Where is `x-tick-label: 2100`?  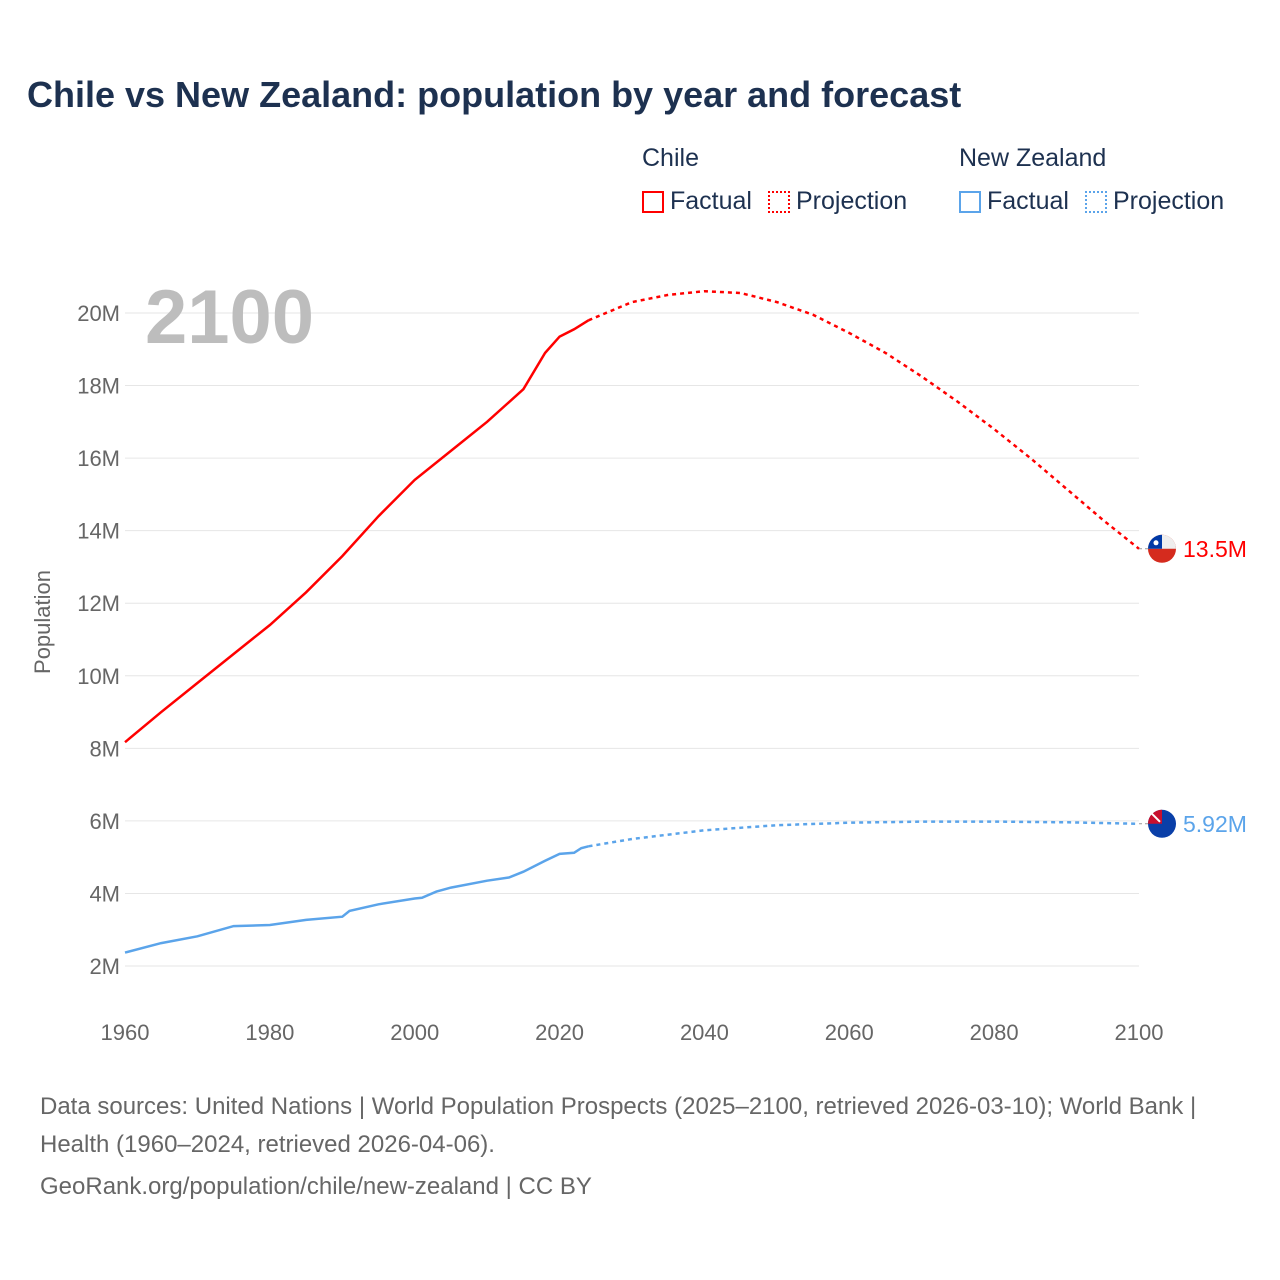
x-tick-label: 2100 is located at coordinates (1139, 1032).